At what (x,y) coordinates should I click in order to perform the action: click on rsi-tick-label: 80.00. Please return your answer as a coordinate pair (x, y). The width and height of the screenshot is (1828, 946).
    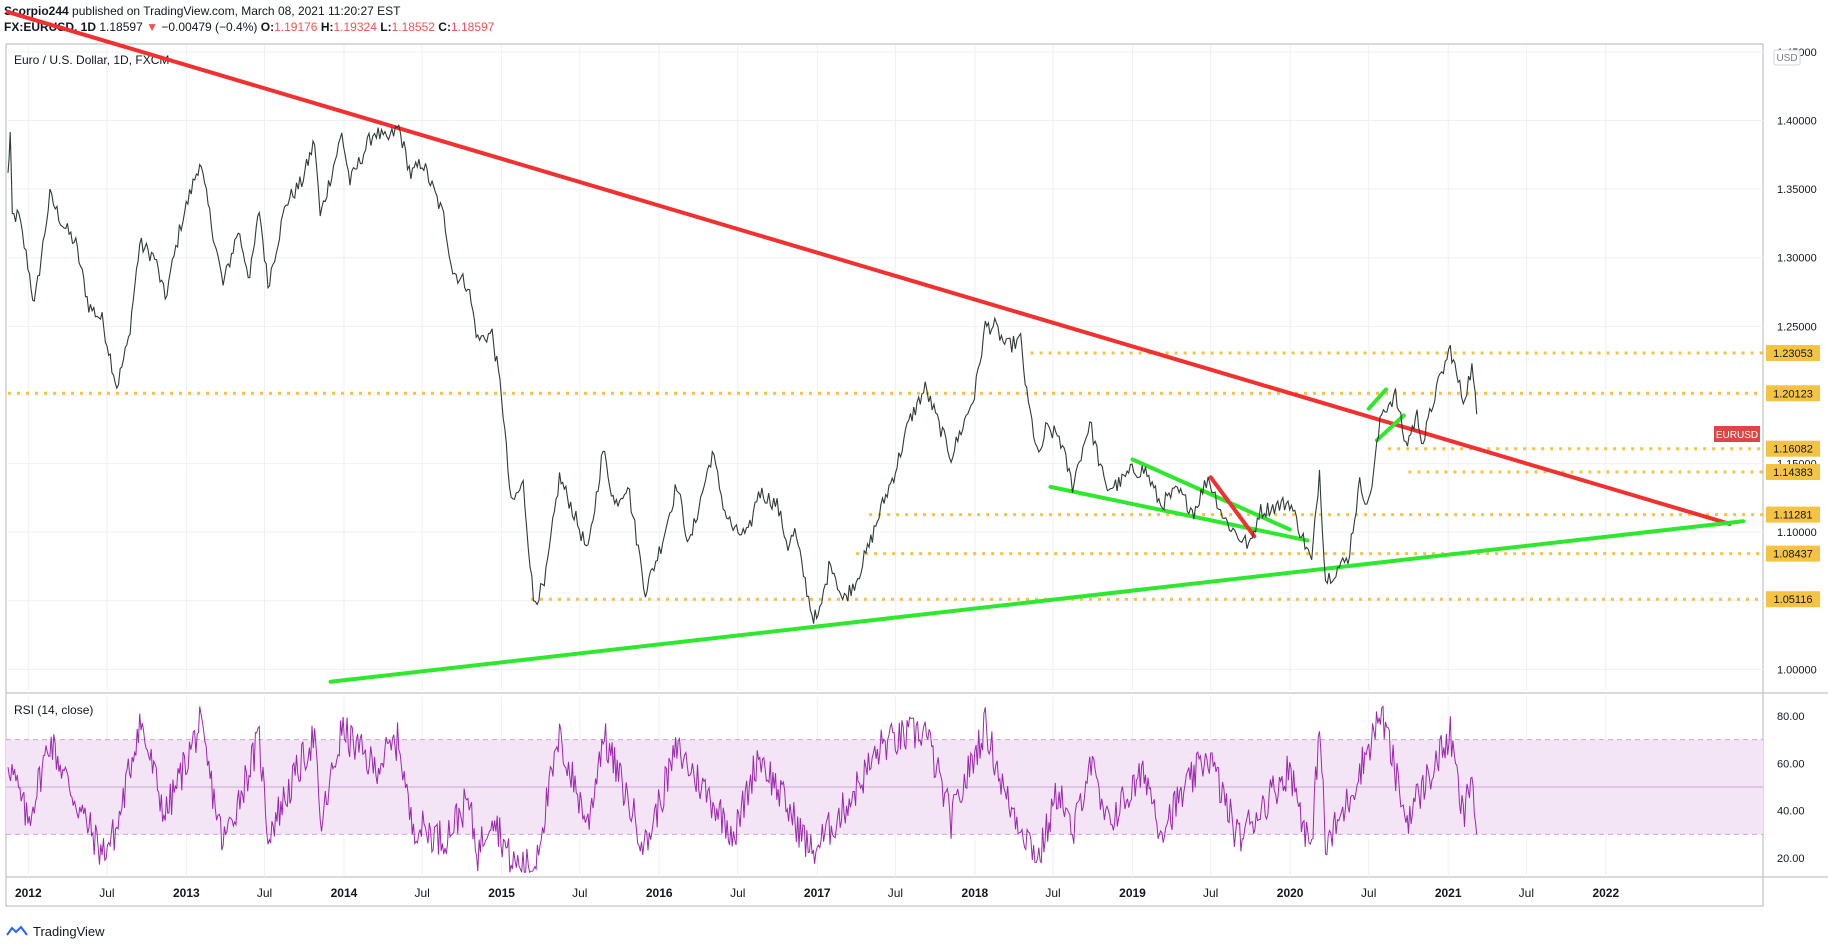
    Looking at the image, I should click on (1791, 717).